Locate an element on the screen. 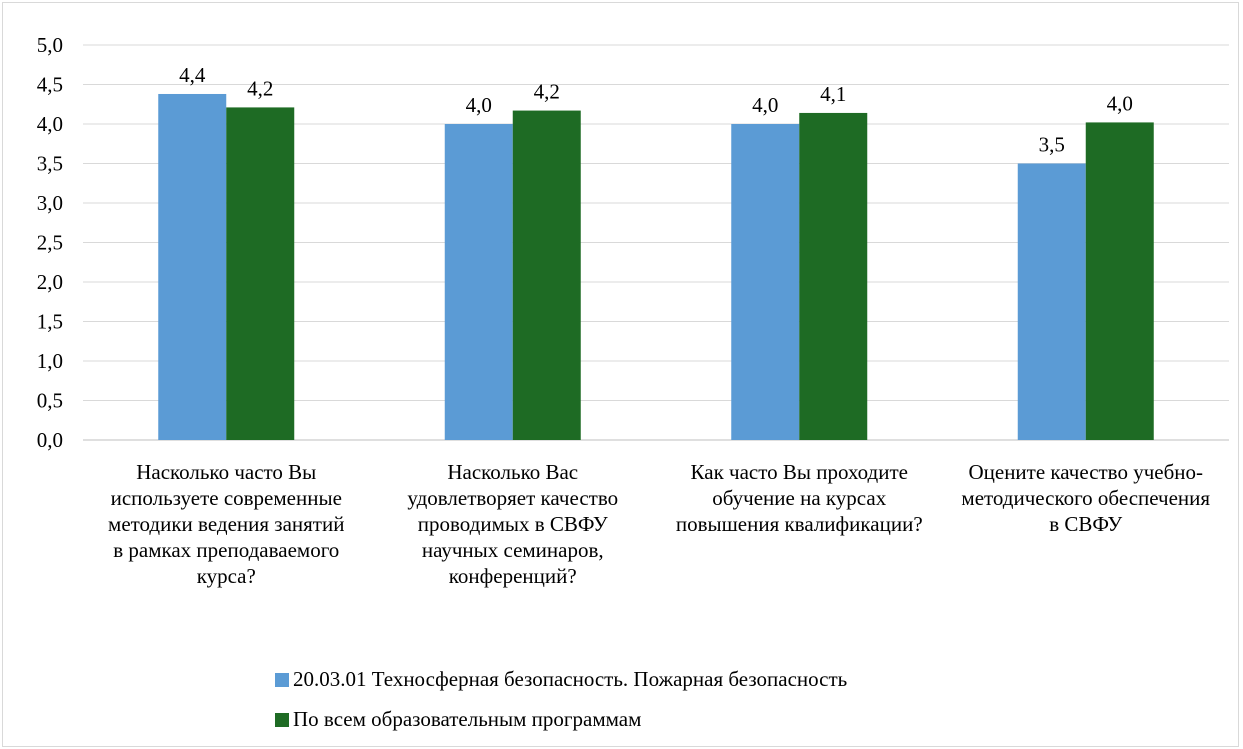 Image resolution: width=1243 pixels, height=749 pixels. y-tick-label: 1,5 is located at coordinates (50, 322).